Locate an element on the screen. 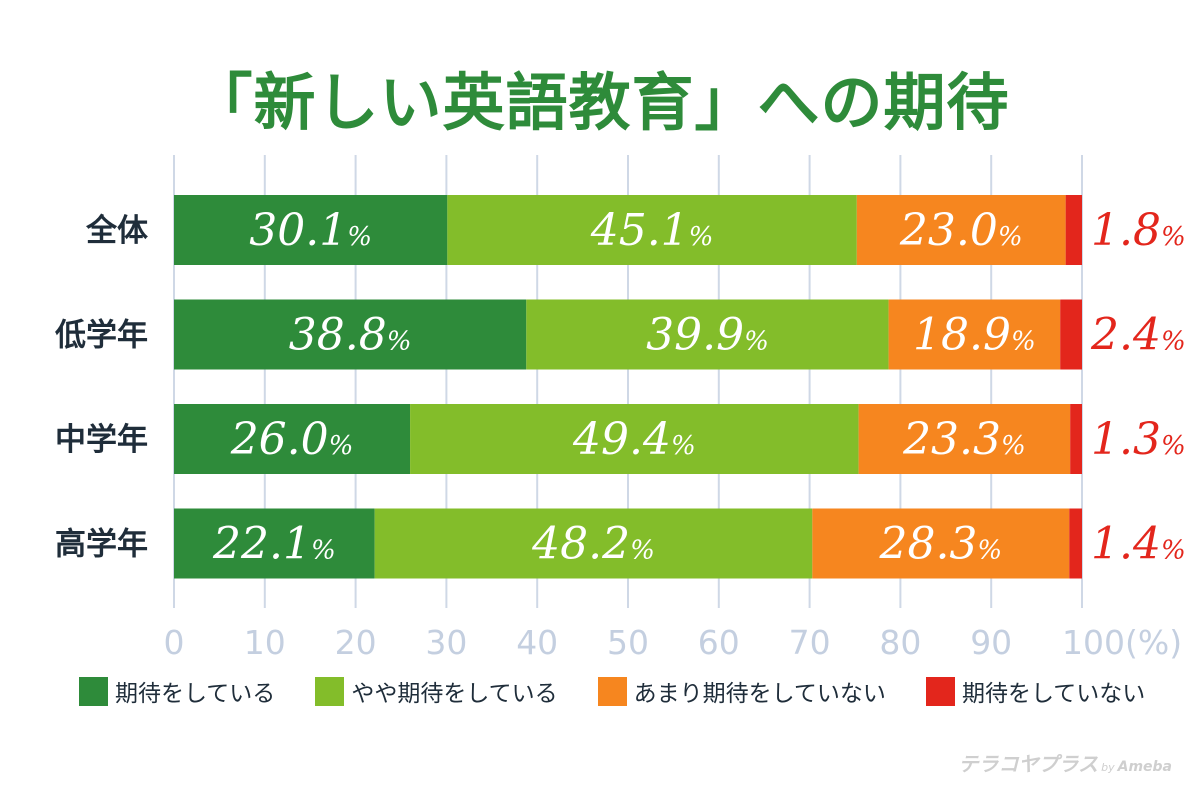 The image size is (1200, 790). data-label-3-2: 28.3% is located at coordinates (940, 544).